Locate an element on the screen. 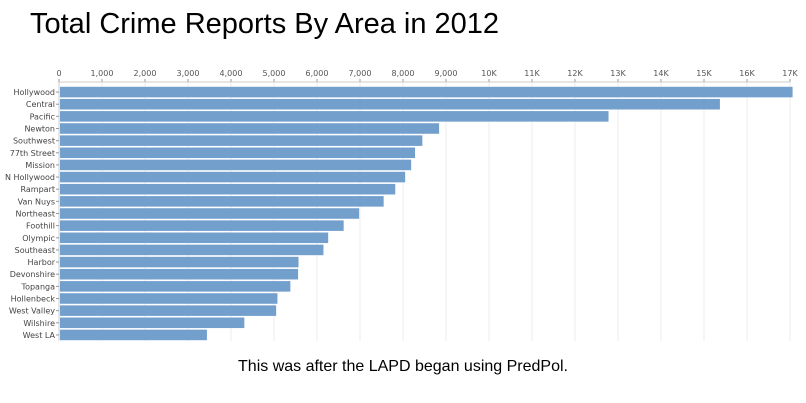 The image size is (806, 403). category-label: Pacific is located at coordinates (42, 116).